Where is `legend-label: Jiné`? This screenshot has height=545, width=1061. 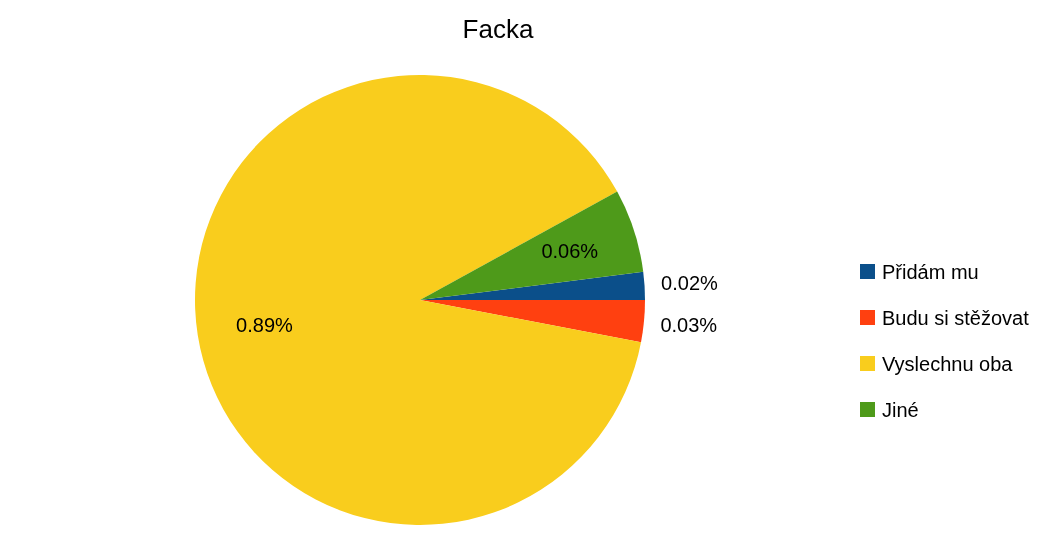 legend-label: Jiné is located at coordinates (900, 410).